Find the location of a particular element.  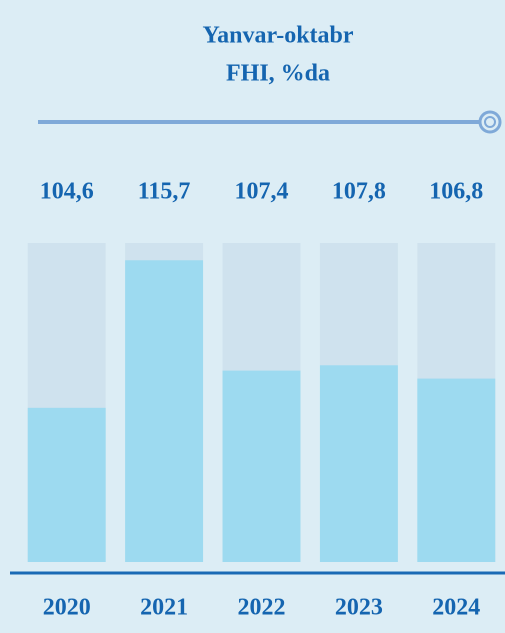

x-tick-label: 2024 is located at coordinates (456, 608).